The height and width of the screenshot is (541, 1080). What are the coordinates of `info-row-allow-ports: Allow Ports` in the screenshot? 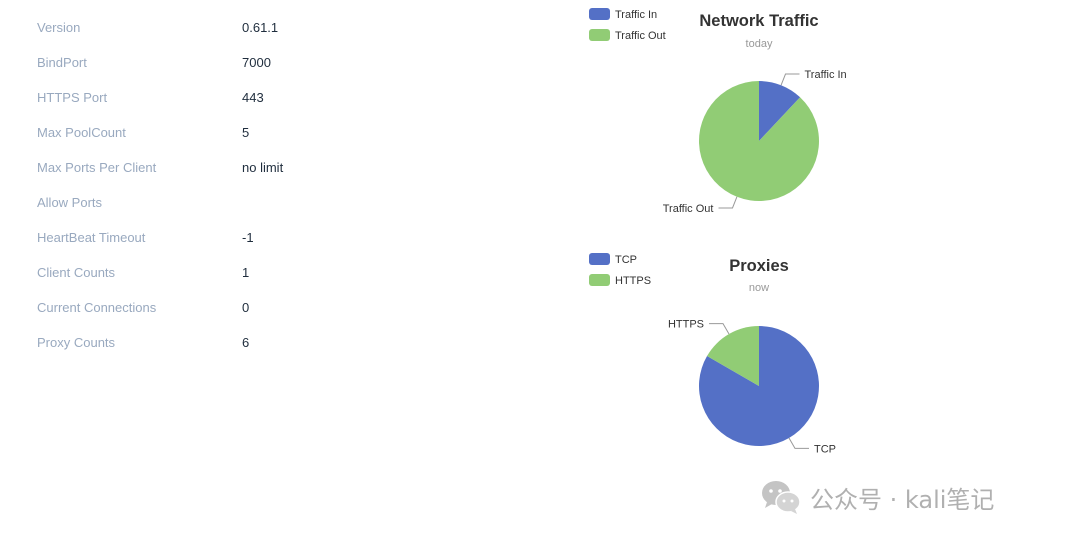 It's located at (160, 202).